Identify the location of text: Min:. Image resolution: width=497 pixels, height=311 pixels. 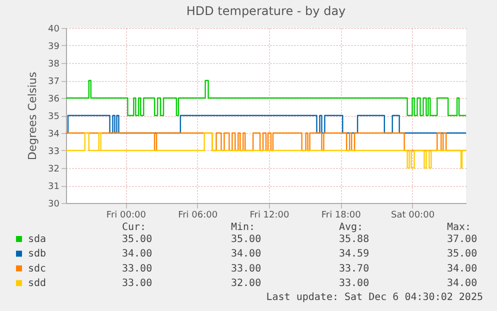
(243, 227).